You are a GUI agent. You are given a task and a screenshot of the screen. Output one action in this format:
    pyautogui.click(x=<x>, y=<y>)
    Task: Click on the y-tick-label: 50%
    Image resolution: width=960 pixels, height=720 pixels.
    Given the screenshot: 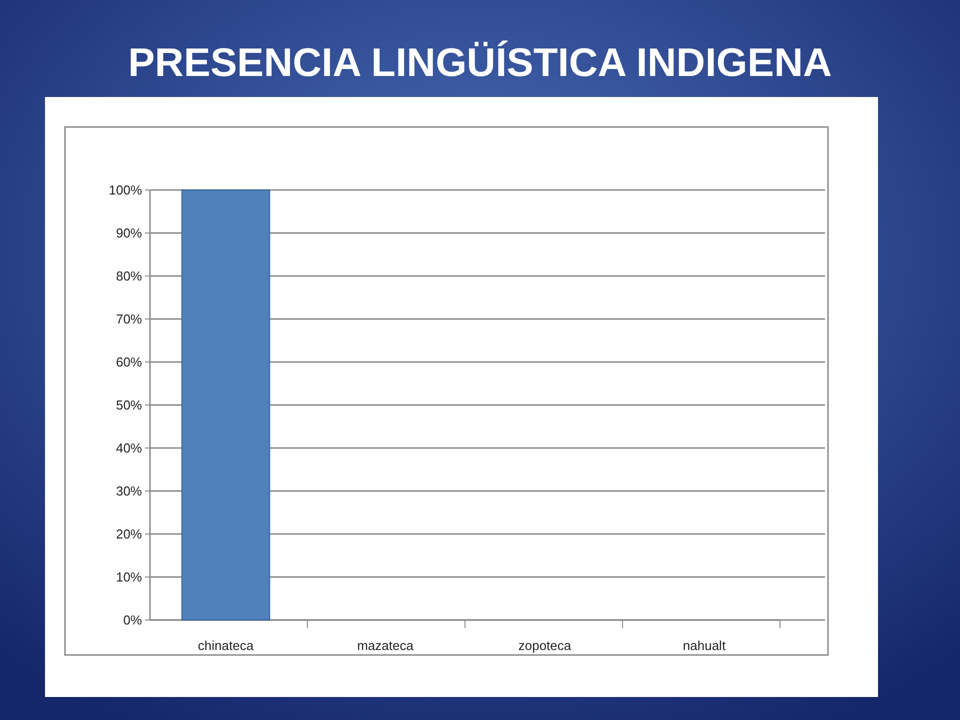 What is the action you would take?
    pyautogui.click(x=129, y=405)
    